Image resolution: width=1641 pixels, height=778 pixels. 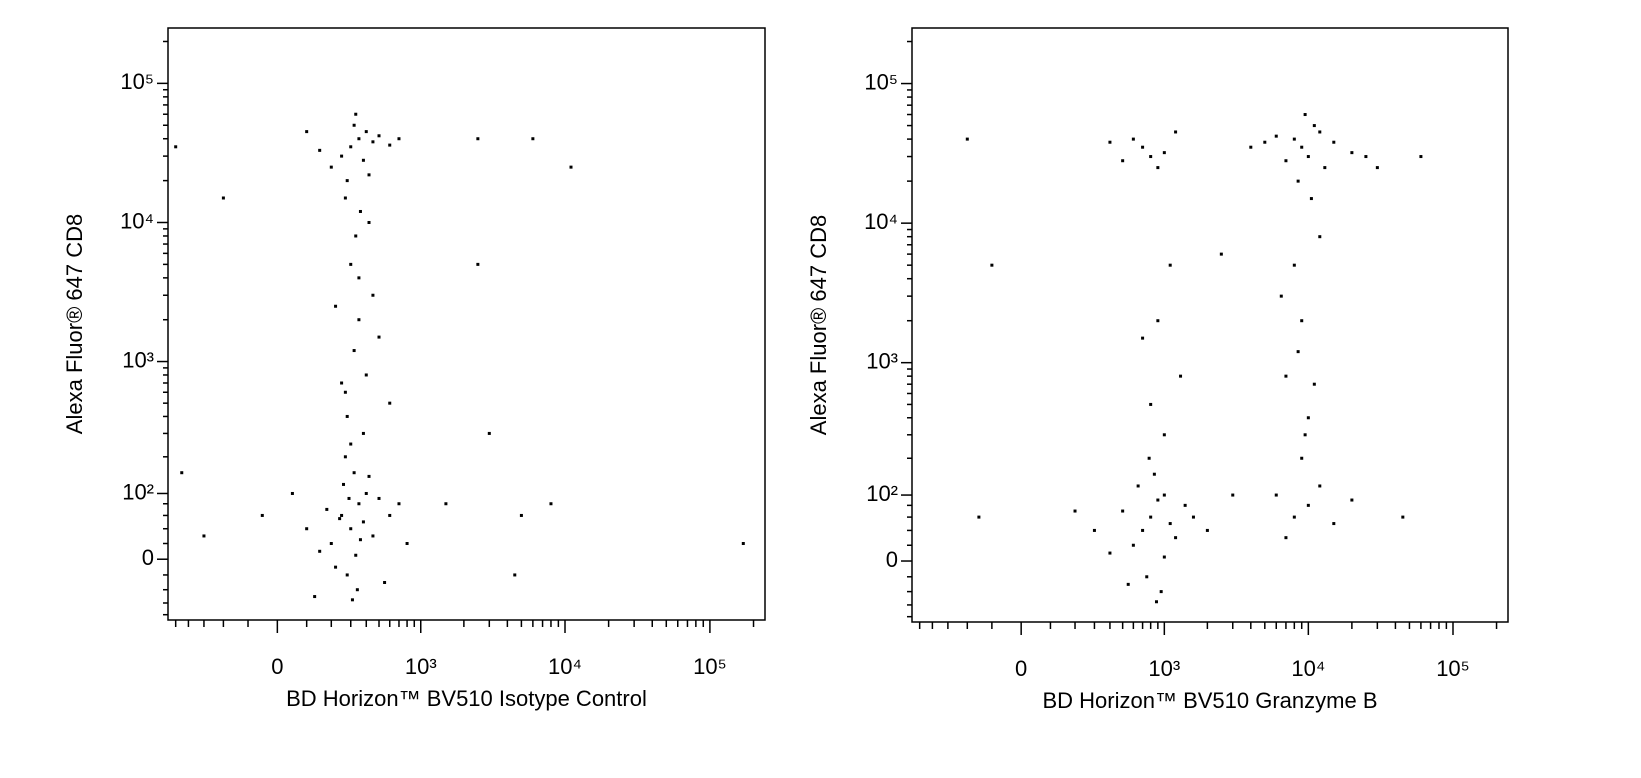 What do you see at coordinates (137, 81) in the screenshot?
I see `y-tick-label: 10⁵` at bounding box center [137, 81].